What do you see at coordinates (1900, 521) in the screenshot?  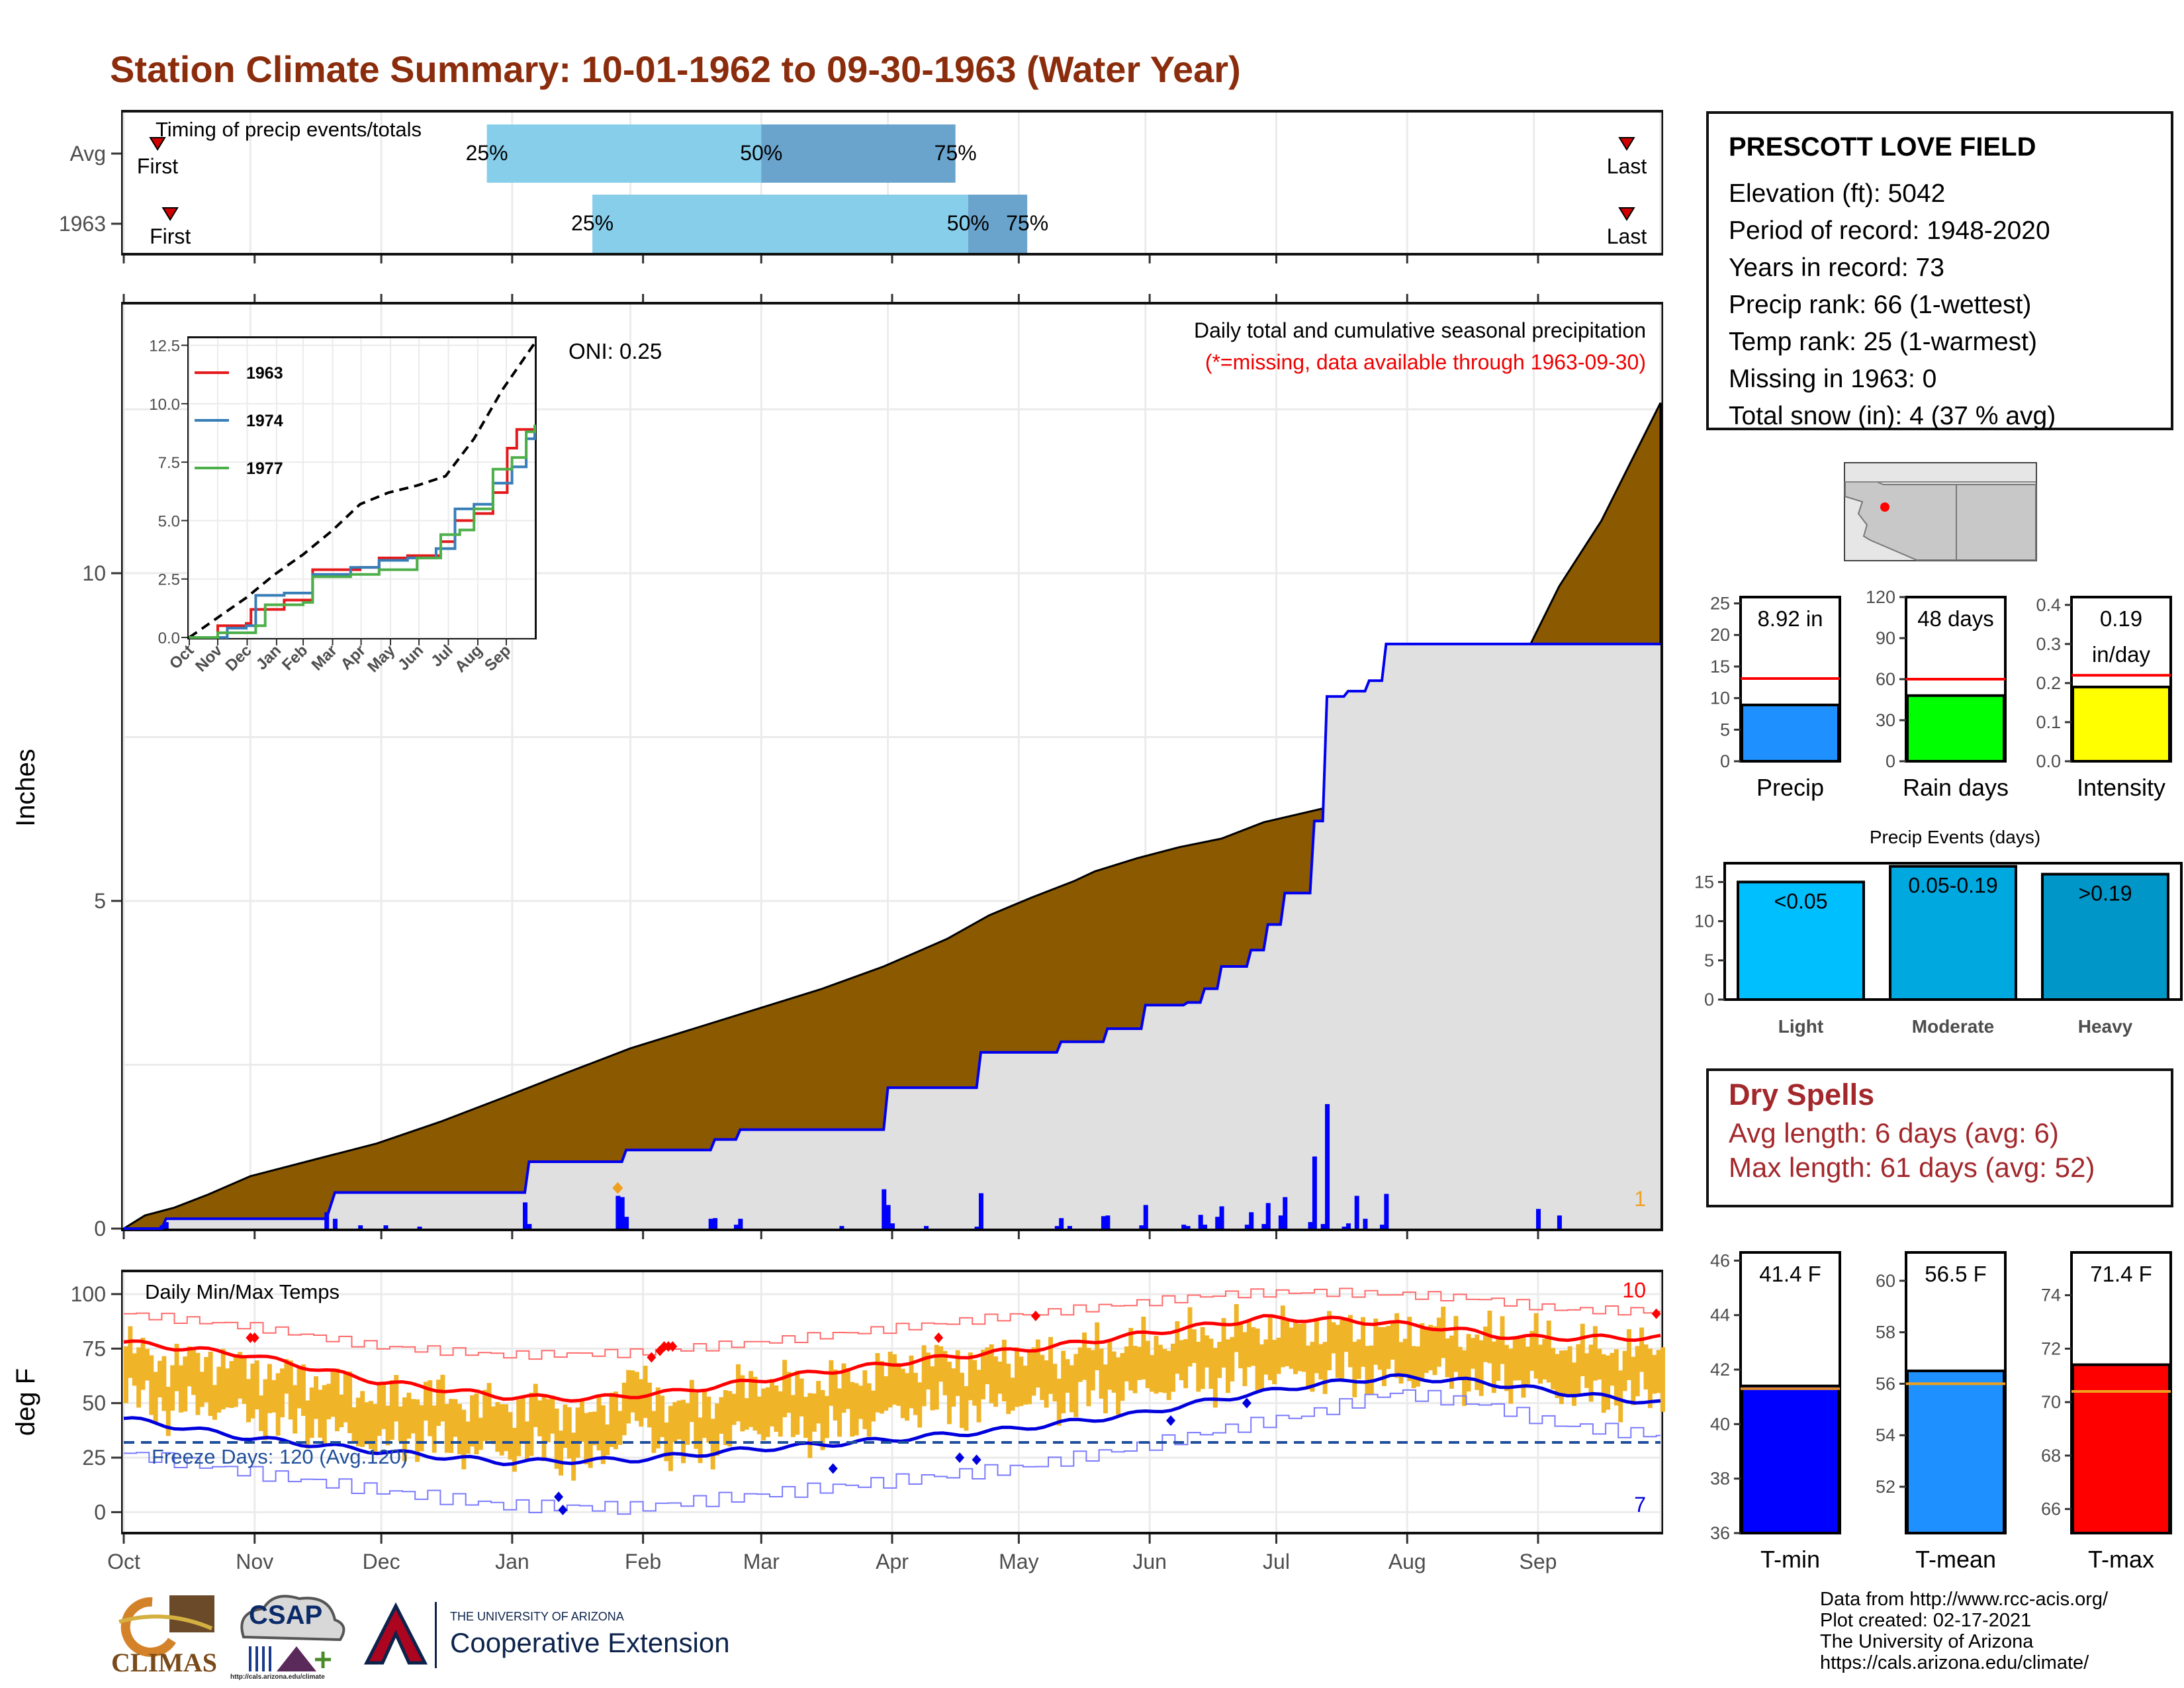 I see `map-arizona-state` at bounding box center [1900, 521].